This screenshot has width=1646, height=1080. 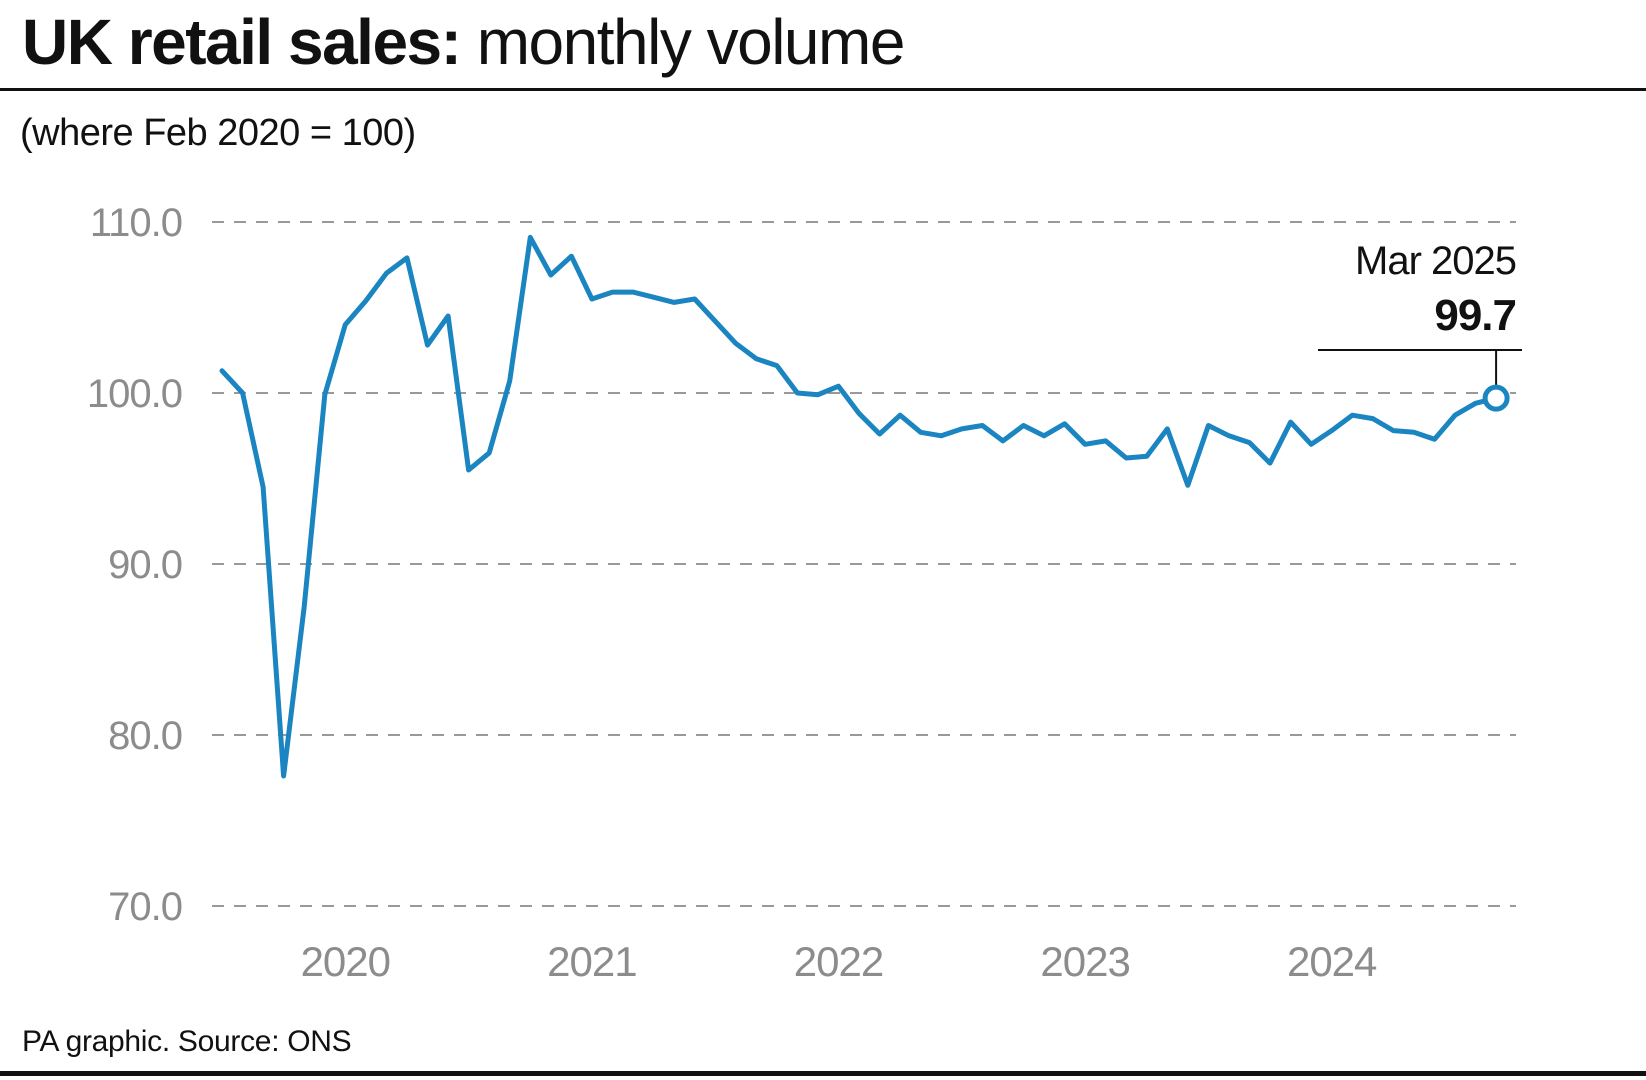 I want to click on y-tick-label: 100.0, so click(x=134, y=394).